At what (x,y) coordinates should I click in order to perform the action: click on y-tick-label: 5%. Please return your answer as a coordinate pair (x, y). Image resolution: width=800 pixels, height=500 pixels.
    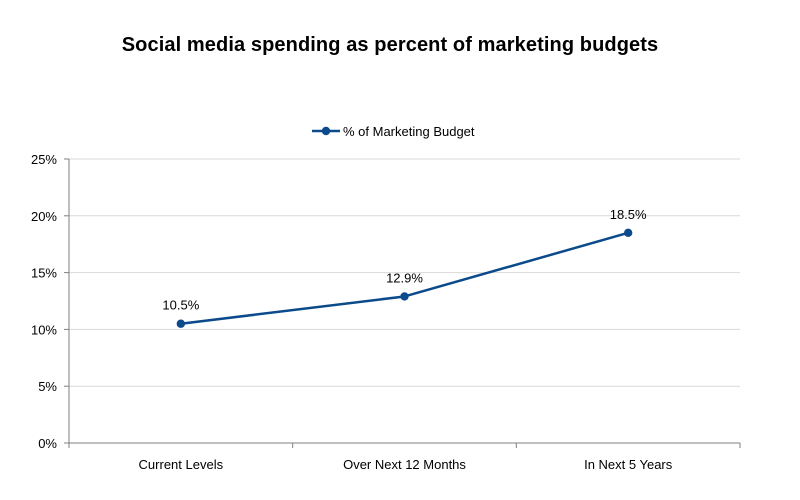
    Looking at the image, I should click on (47, 386).